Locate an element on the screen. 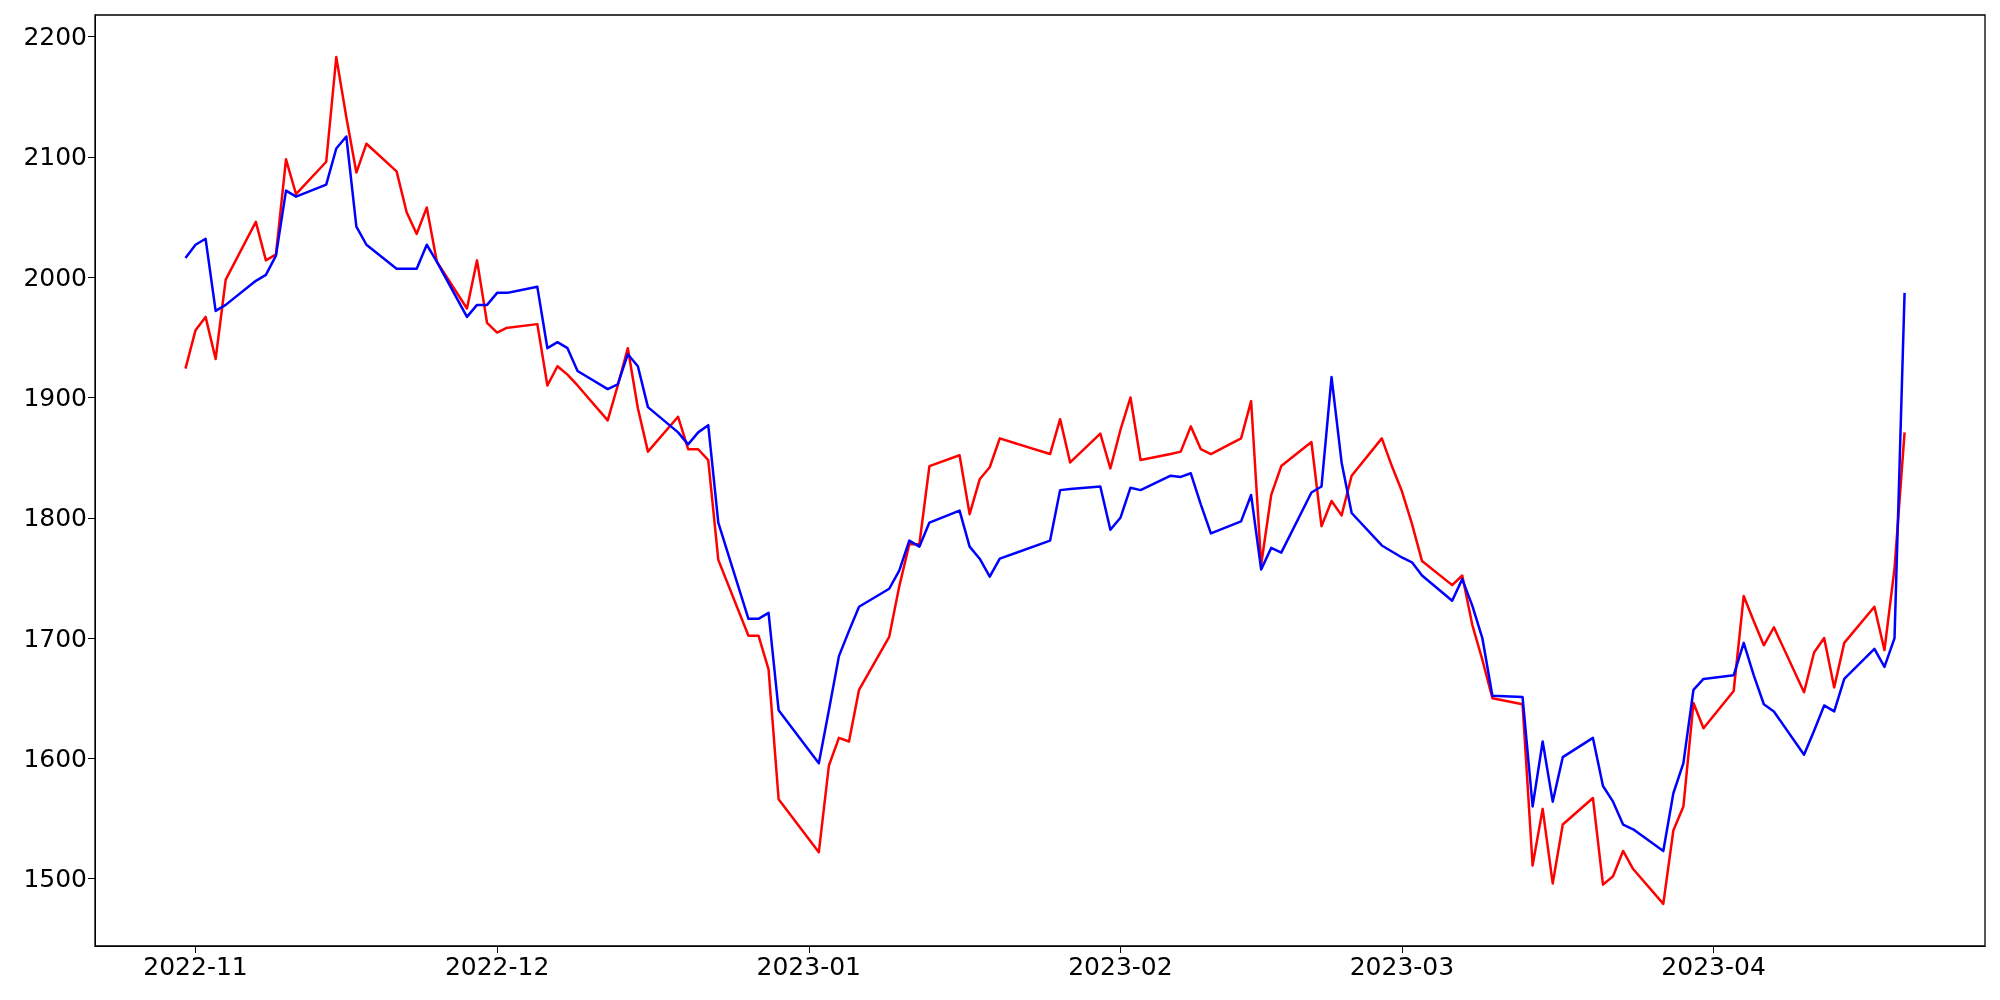  y-tick-label: 1900 is located at coordinates (55, 397).